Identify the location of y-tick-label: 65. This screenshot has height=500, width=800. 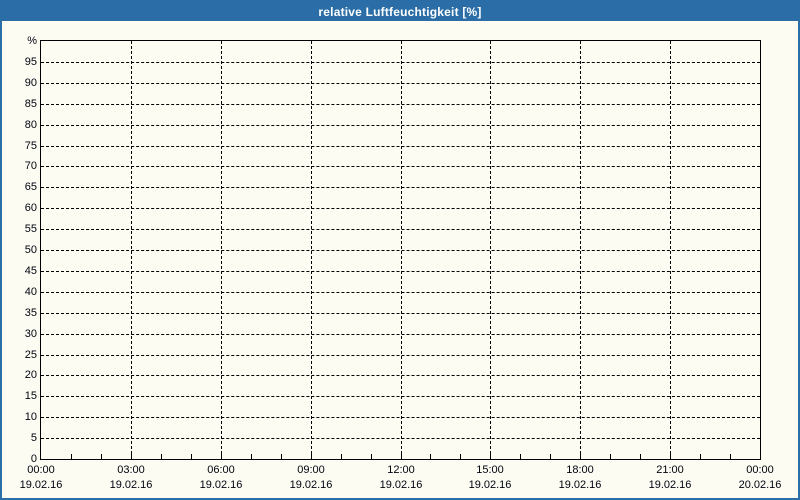
(30, 187).